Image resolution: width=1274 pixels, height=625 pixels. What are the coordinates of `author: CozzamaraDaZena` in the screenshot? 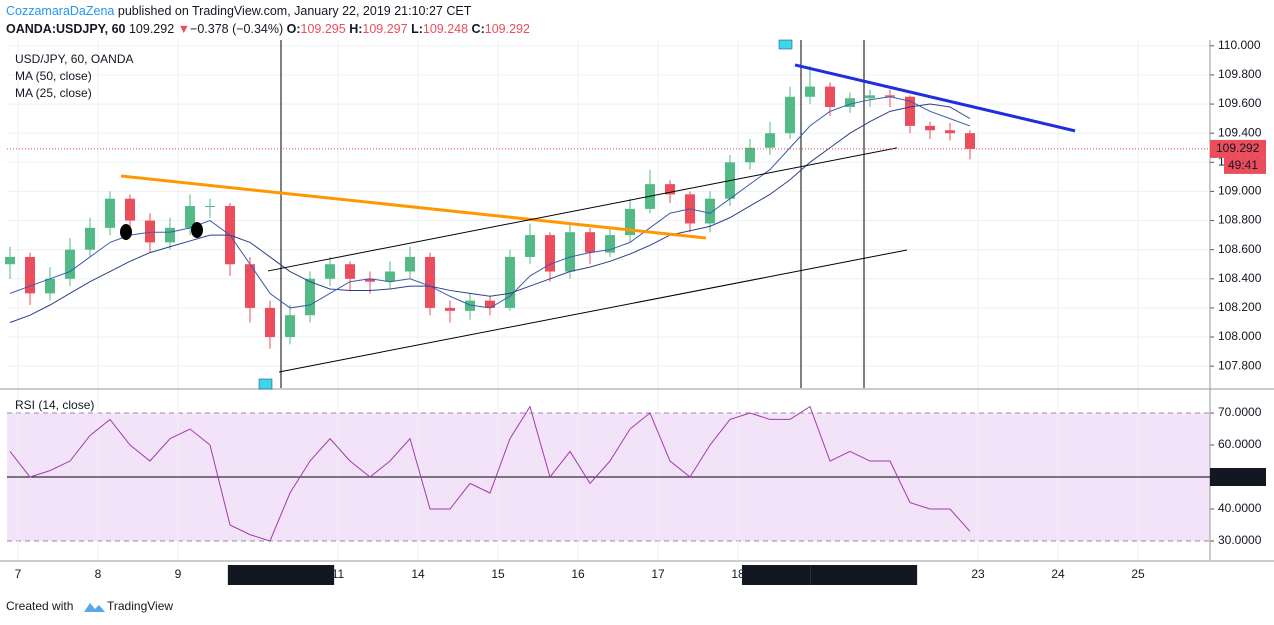 It's located at (60, 11).